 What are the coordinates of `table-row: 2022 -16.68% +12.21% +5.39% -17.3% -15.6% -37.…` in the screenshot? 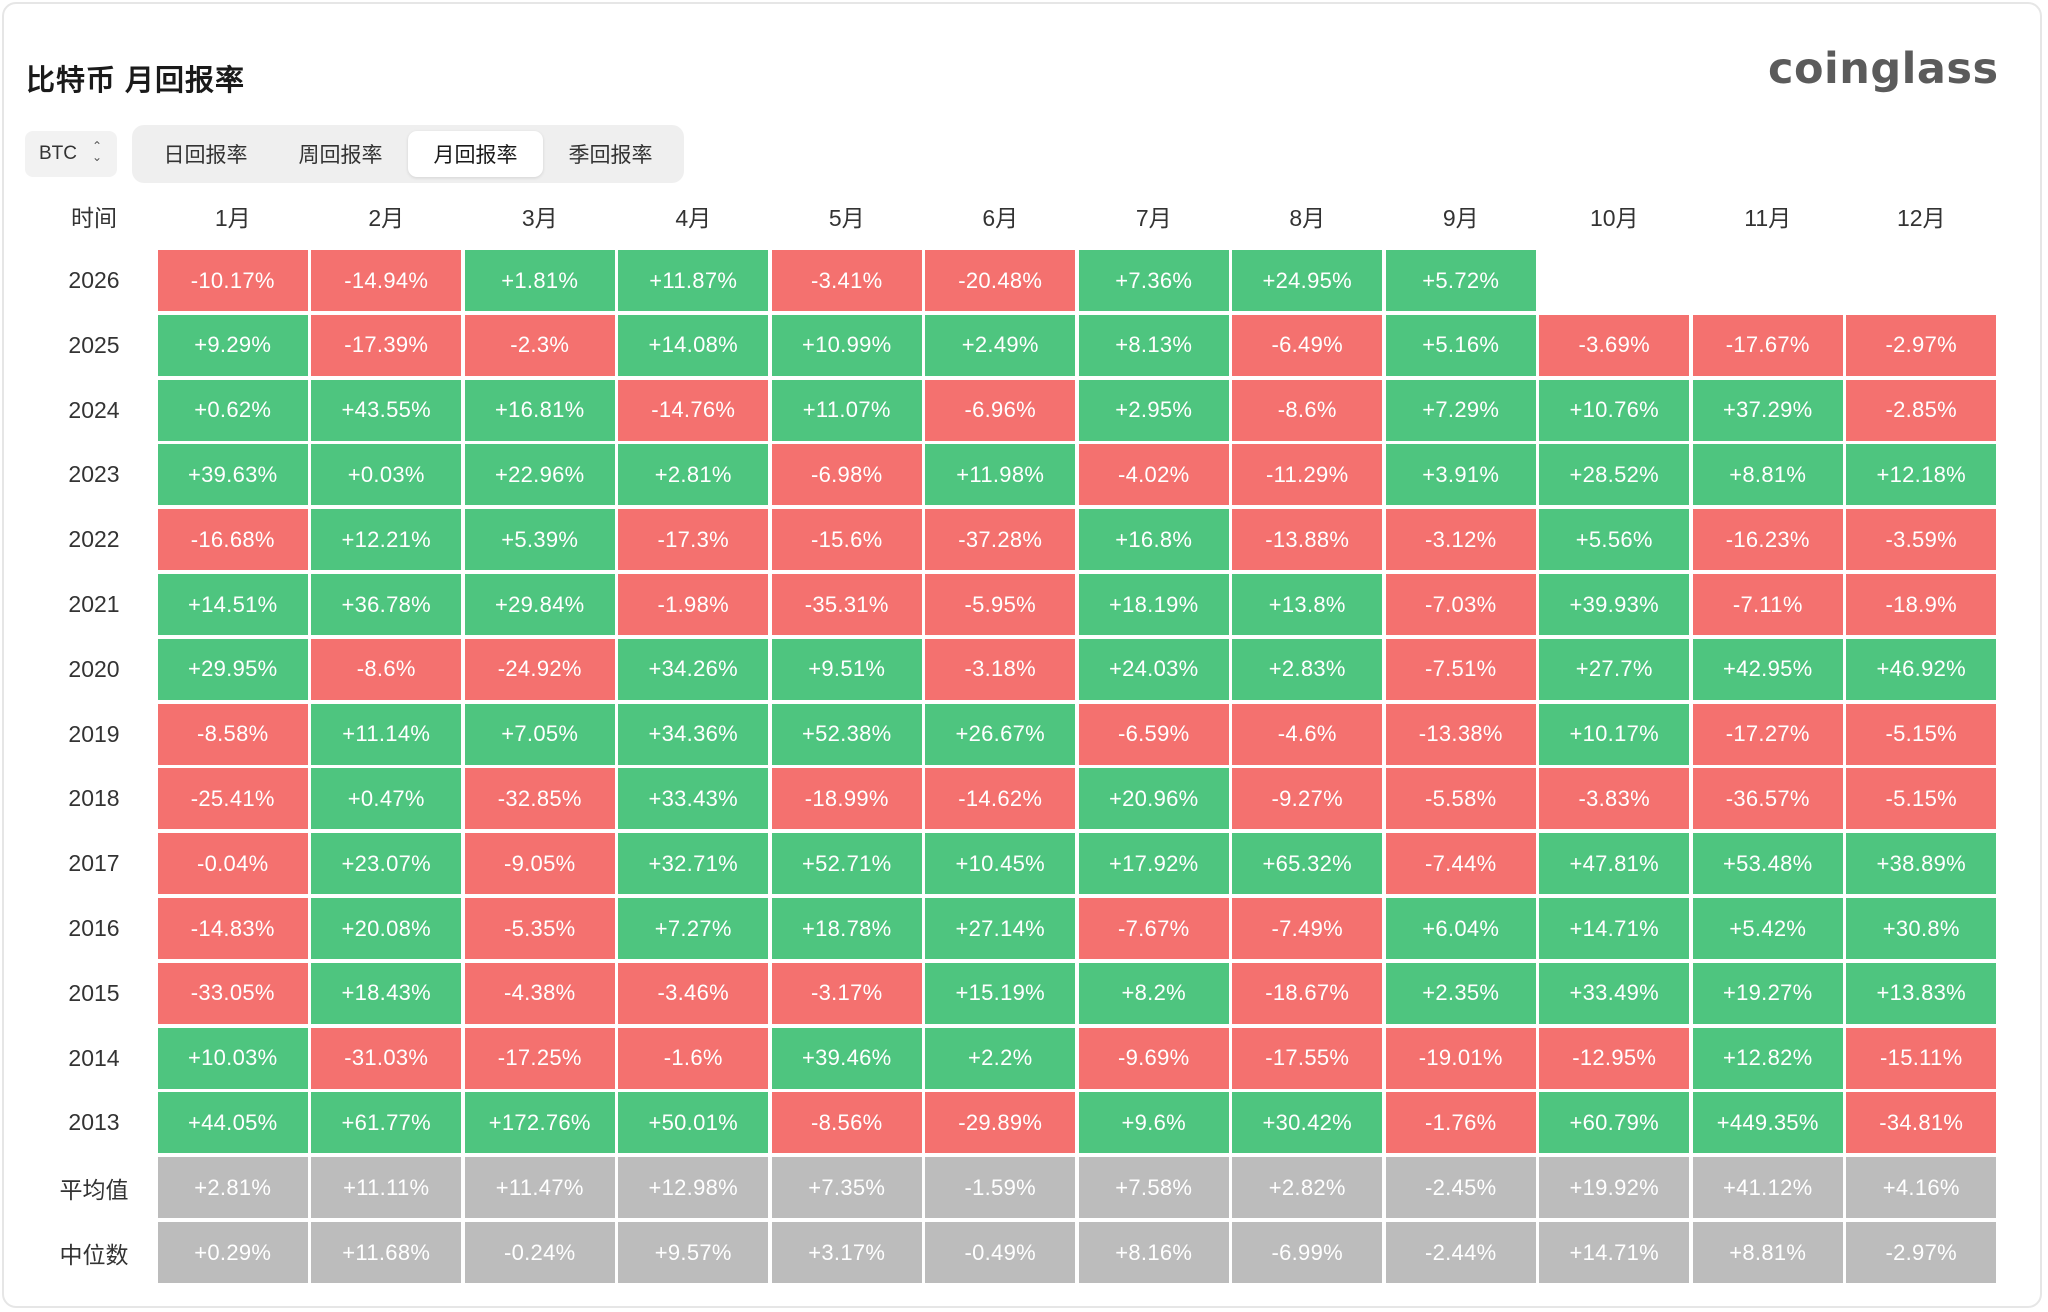 It's located at (1015, 540).